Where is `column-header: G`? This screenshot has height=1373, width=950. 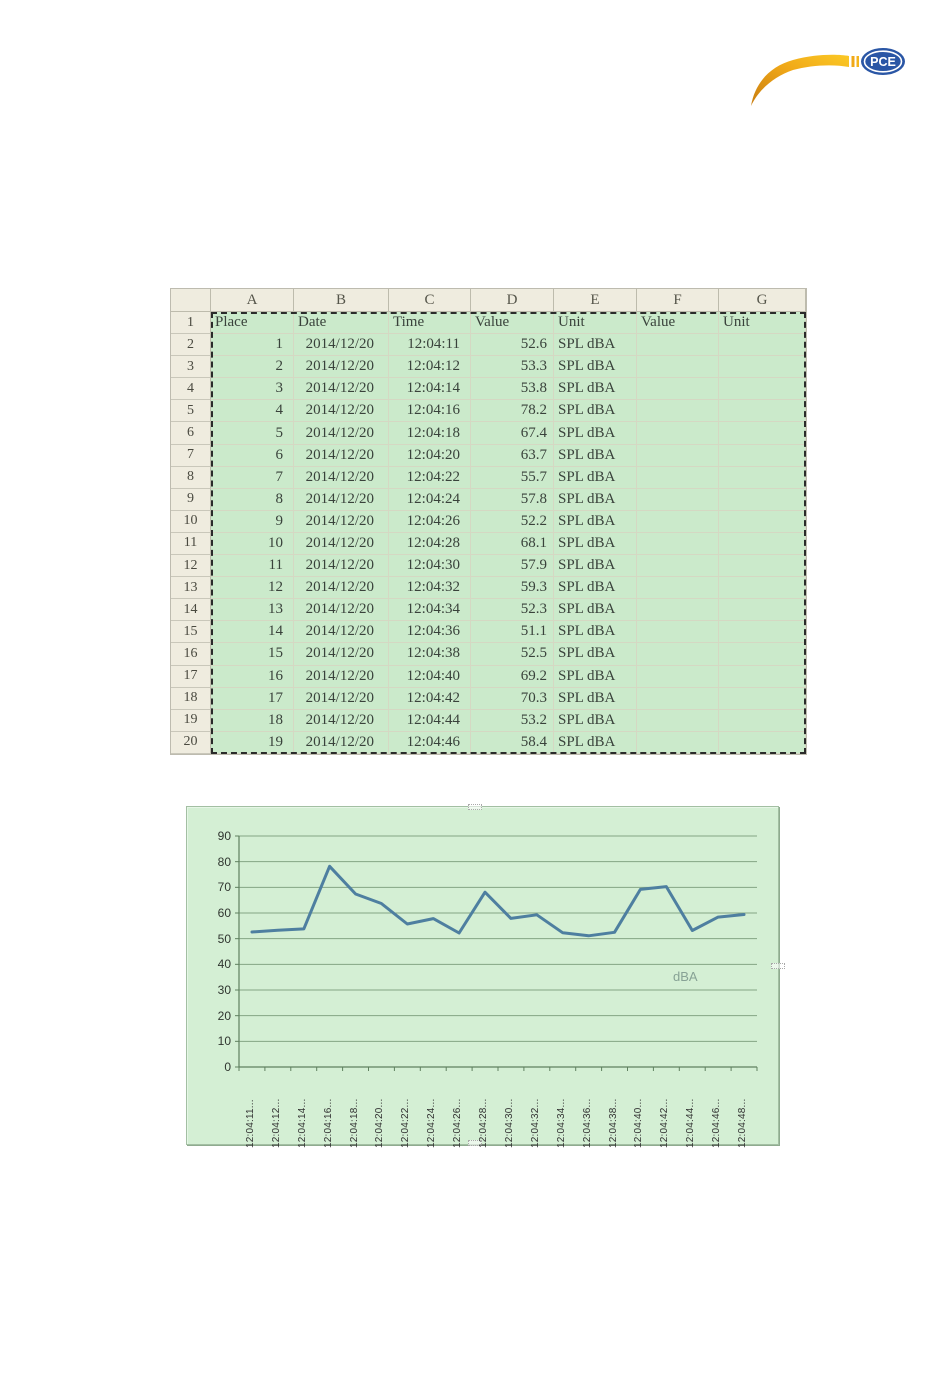 column-header: G is located at coordinates (762, 300).